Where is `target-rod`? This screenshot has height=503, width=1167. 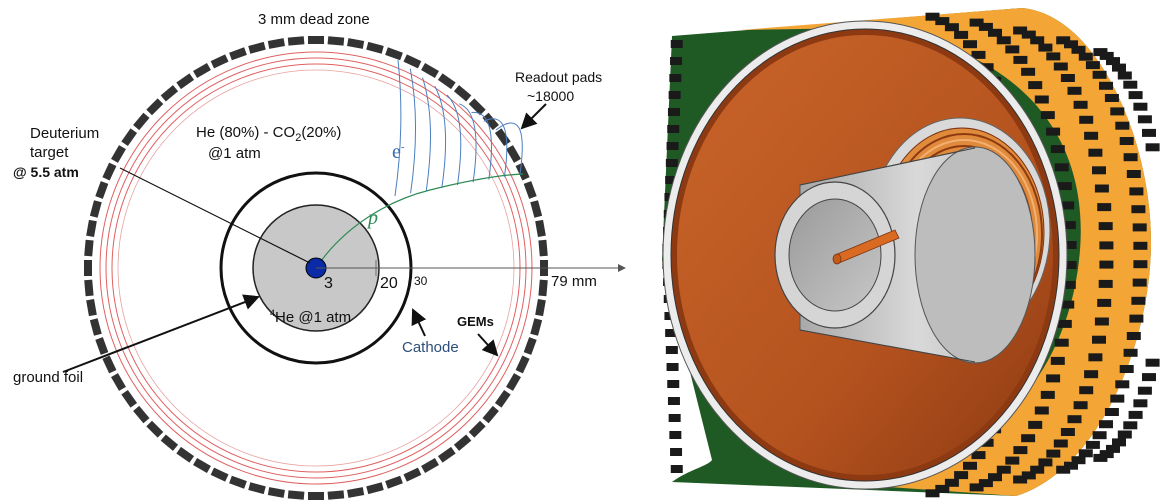 target-rod is located at coordinates (866, 247).